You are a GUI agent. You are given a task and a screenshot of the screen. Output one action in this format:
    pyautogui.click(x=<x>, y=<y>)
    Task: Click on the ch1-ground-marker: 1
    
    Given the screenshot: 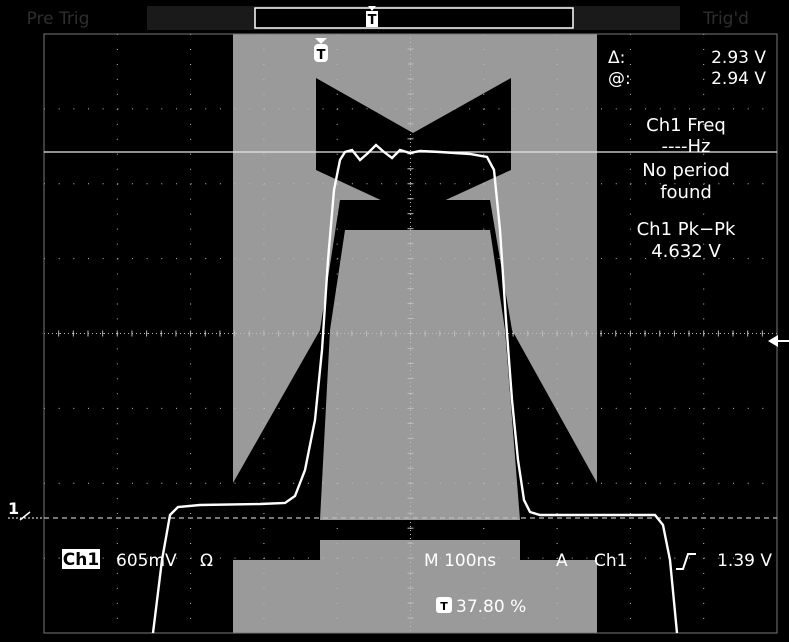 What is the action you would take?
    pyautogui.click(x=26, y=510)
    